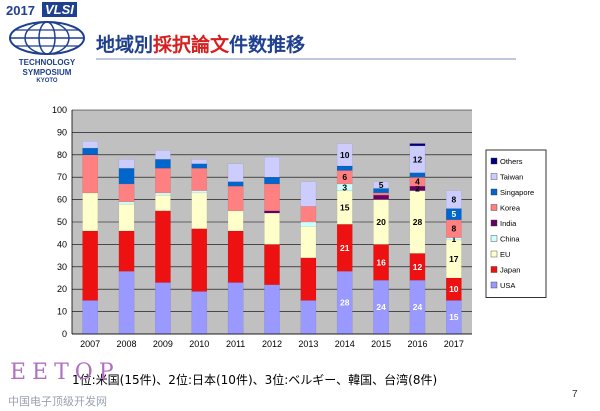 This screenshot has height=411, width=600. Describe the element at coordinates (308, 344) in the screenshot. I see `x-tick-label: 2013` at that location.